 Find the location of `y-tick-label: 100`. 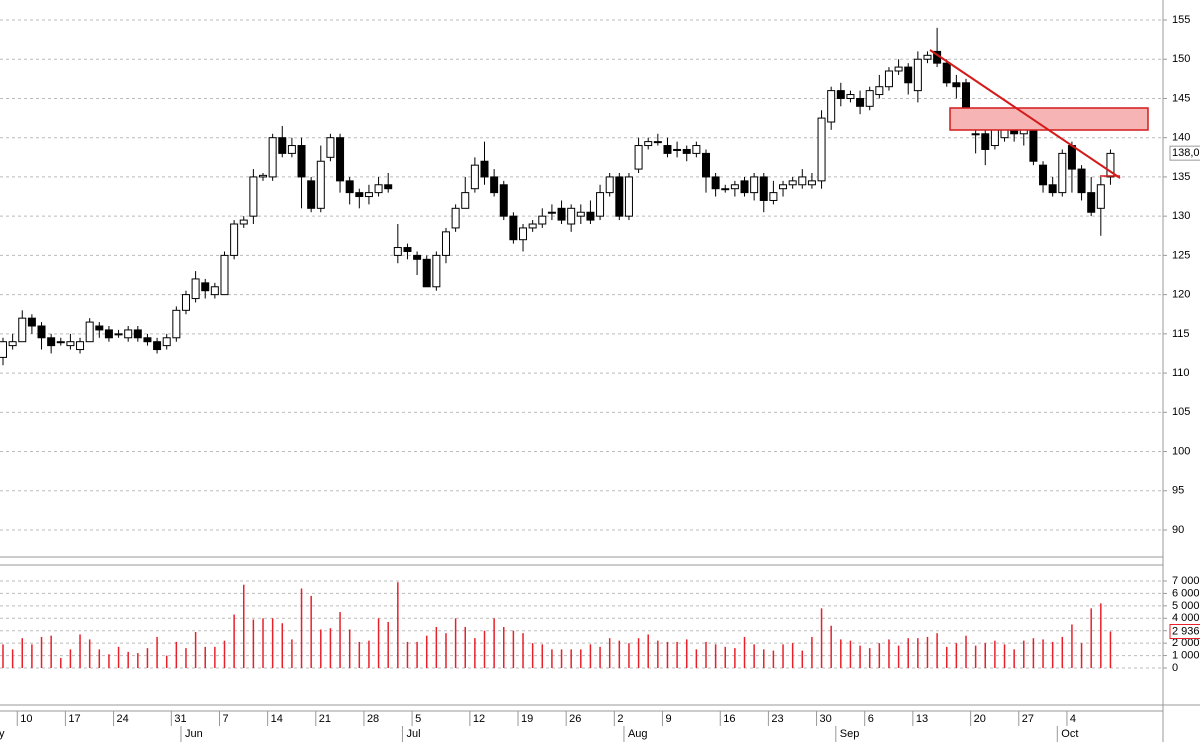

y-tick-label: 100 is located at coordinates (1181, 451).